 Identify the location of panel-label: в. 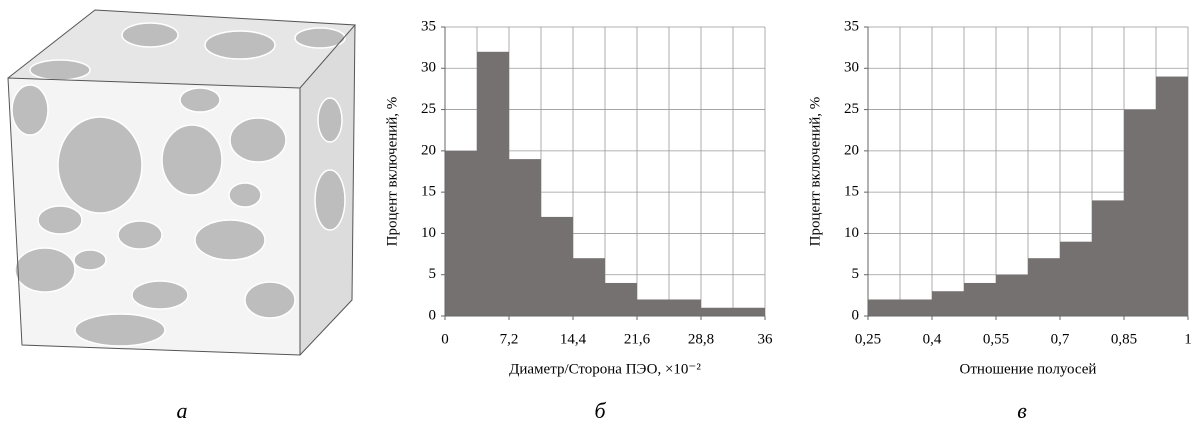
(1022, 410).